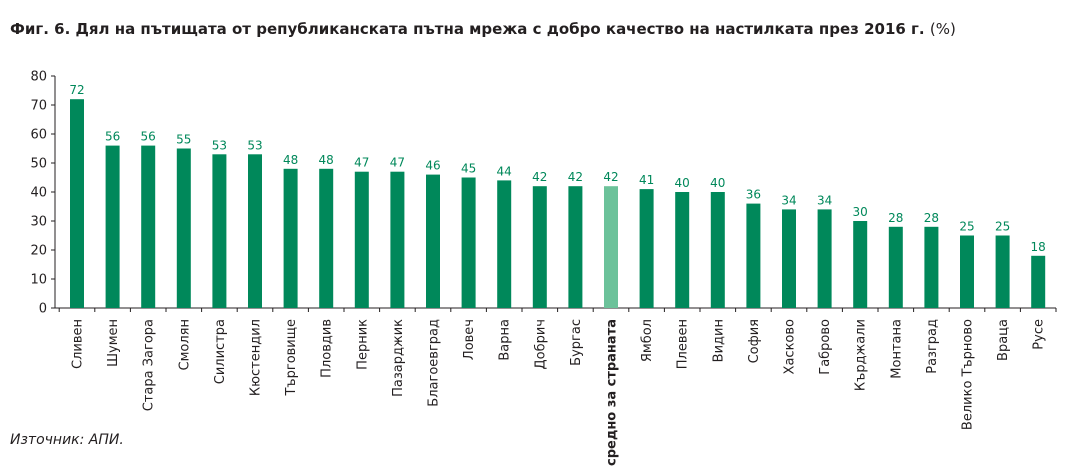  I want to click on category-label: Кюстендил, so click(256, 357).